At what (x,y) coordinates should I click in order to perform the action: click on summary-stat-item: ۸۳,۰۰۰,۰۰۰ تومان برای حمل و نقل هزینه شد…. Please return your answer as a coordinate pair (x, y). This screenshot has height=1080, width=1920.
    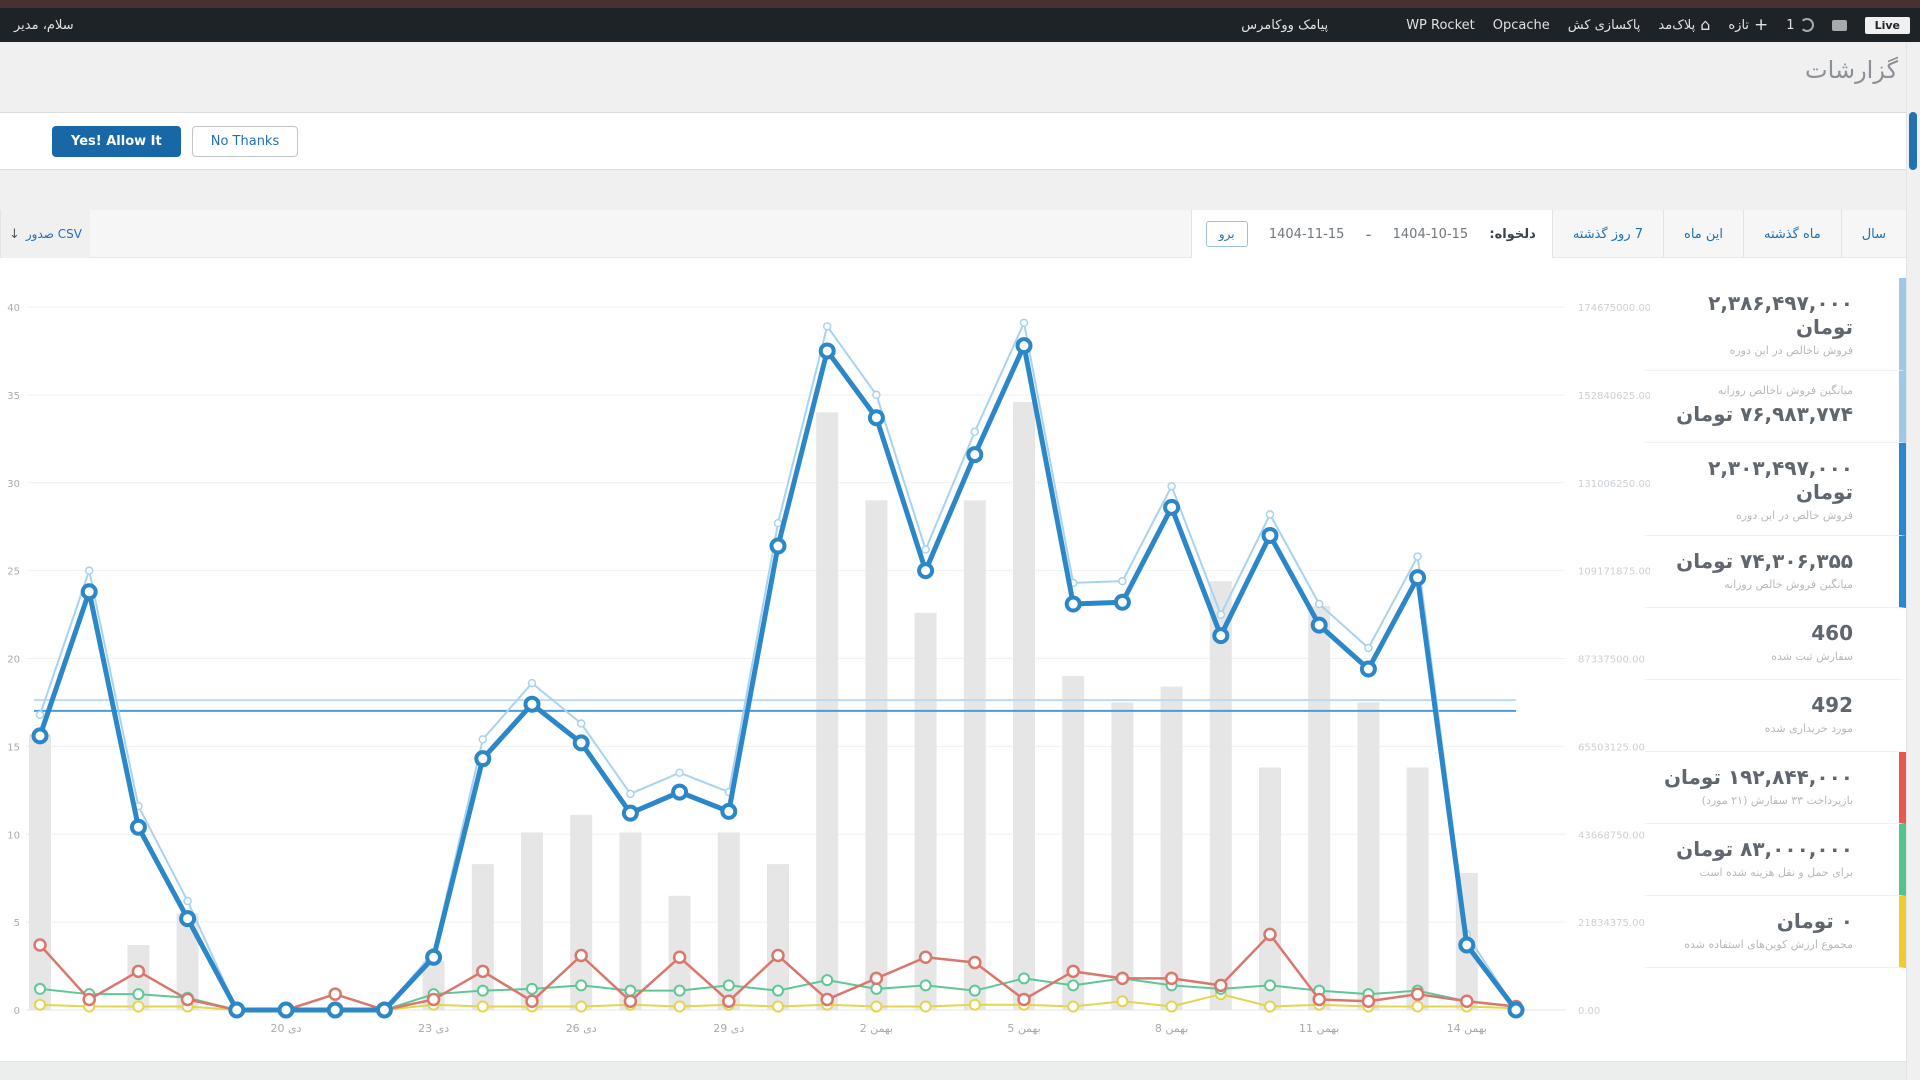
    Looking at the image, I should click on (1775, 860).